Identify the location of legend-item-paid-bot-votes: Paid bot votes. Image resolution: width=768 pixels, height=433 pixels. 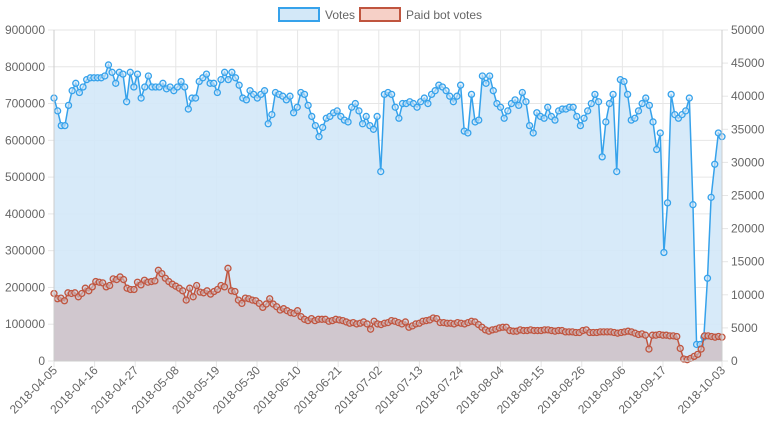
(420, 14).